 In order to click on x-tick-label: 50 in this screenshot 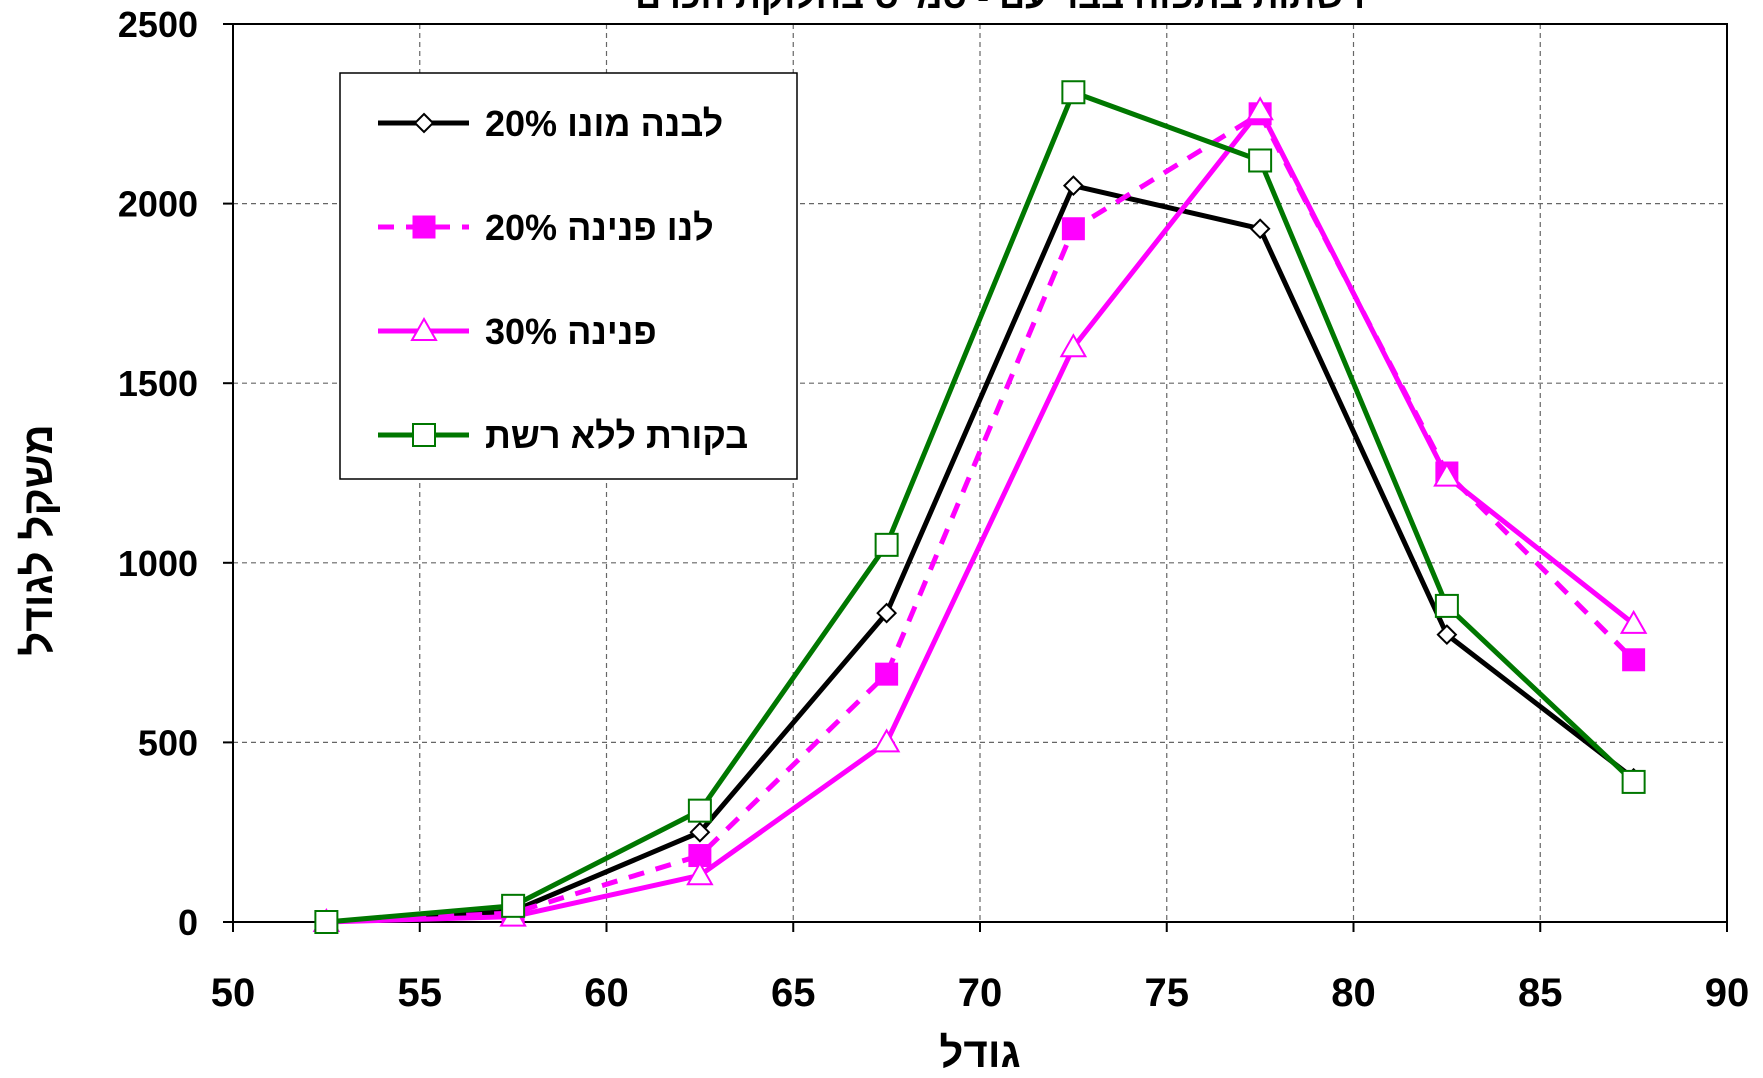, I will do `click(233, 993)`.